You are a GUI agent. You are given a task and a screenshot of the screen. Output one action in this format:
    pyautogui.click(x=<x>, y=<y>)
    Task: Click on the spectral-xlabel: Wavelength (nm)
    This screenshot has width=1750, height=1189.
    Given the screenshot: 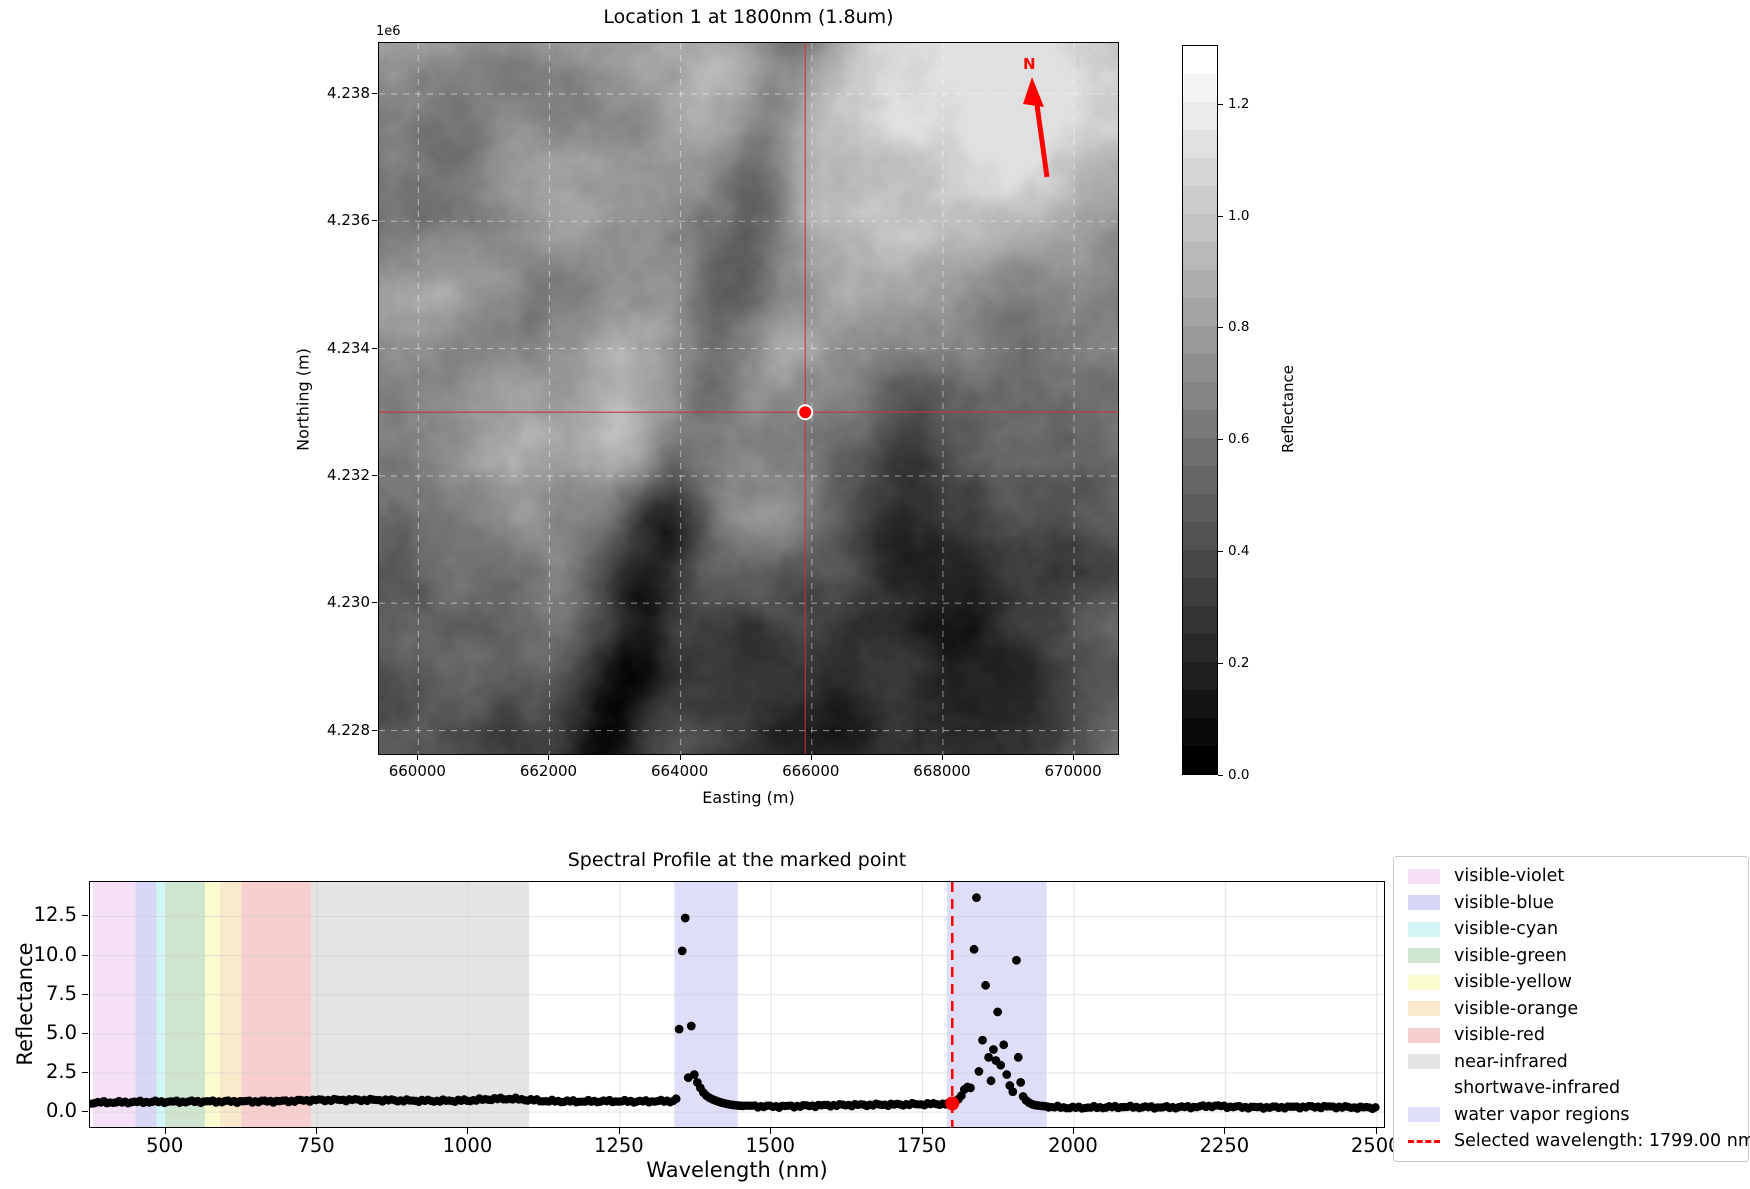 What is the action you would take?
    pyautogui.click(x=737, y=1170)
    